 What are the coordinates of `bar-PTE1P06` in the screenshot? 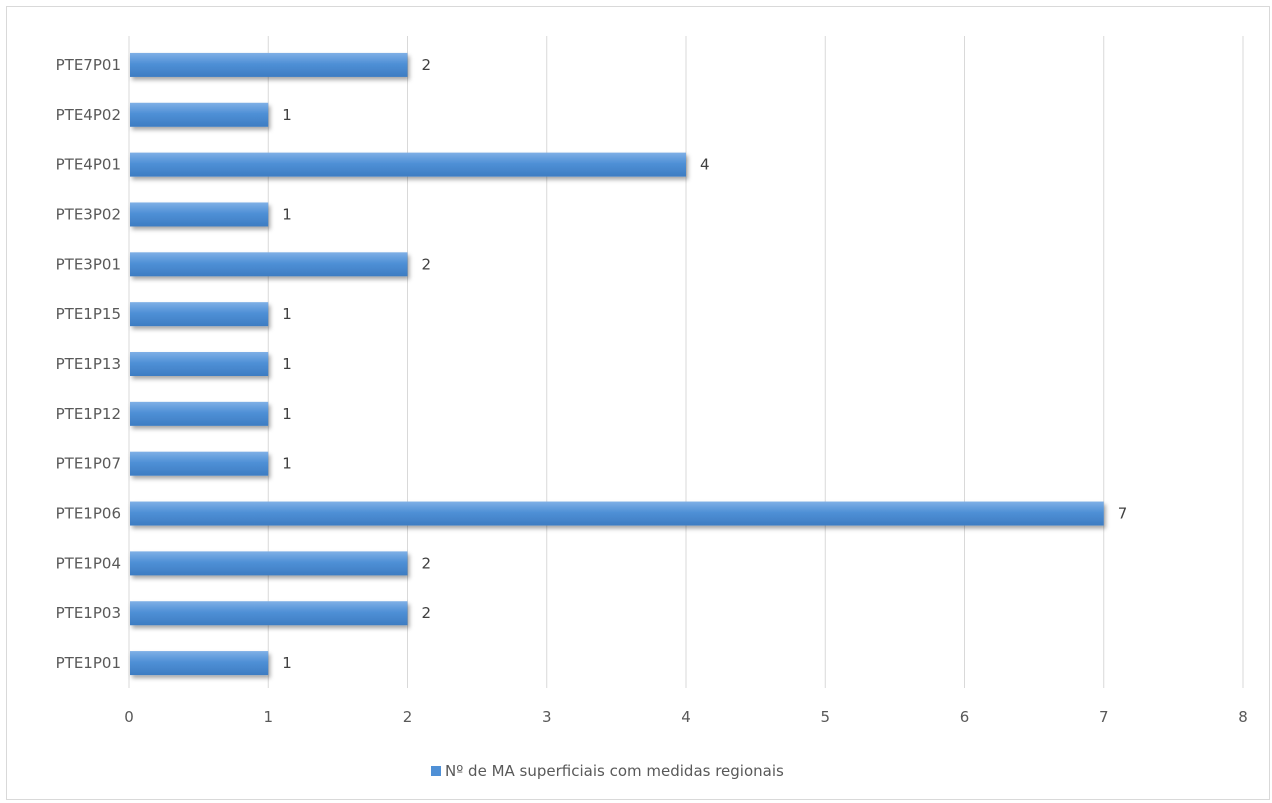 It's located at (617, 513).